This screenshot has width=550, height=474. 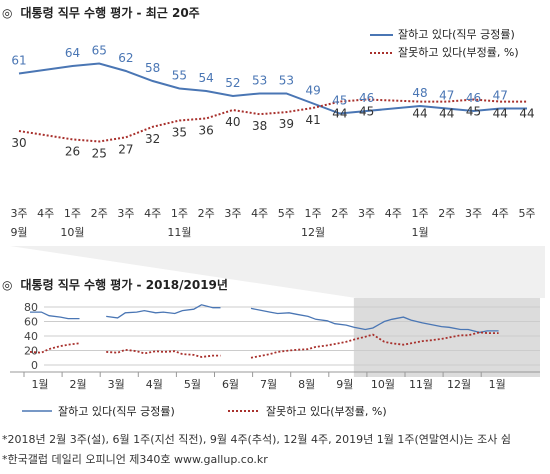 I want to click on approve-value-label: 62, so click(x=125, y=58).